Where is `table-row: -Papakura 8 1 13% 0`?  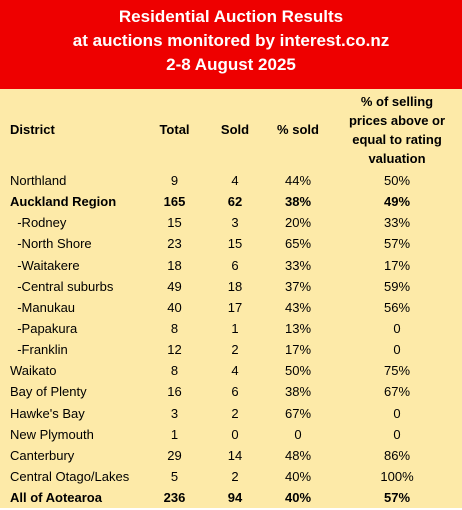
table-row: -Papakura 8 1 13% 0 is located at coordinates (231, 328).